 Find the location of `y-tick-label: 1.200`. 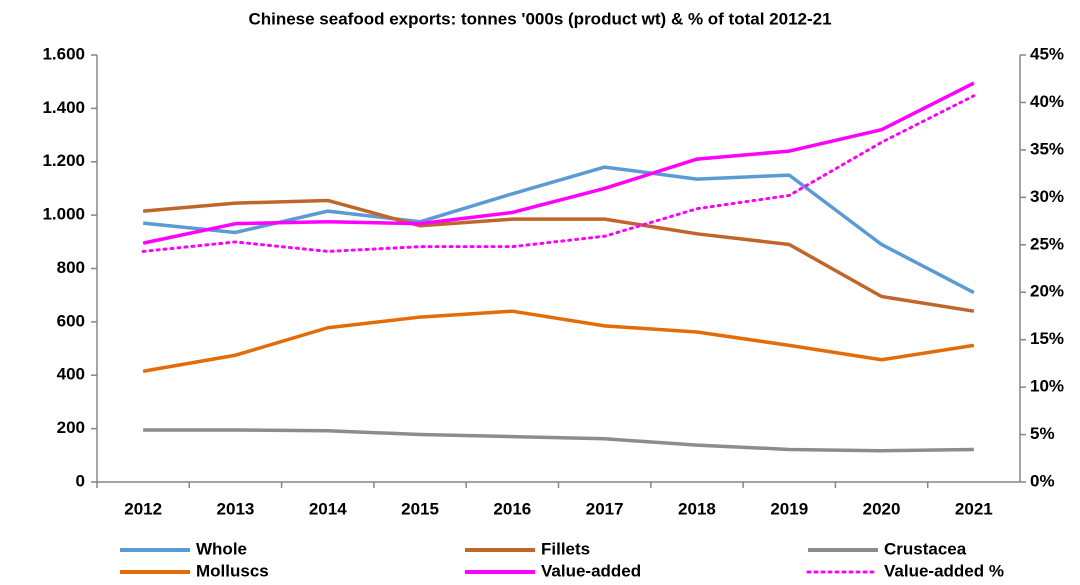

y-tick-label: 1.200 is located at coordinates (63, 160).